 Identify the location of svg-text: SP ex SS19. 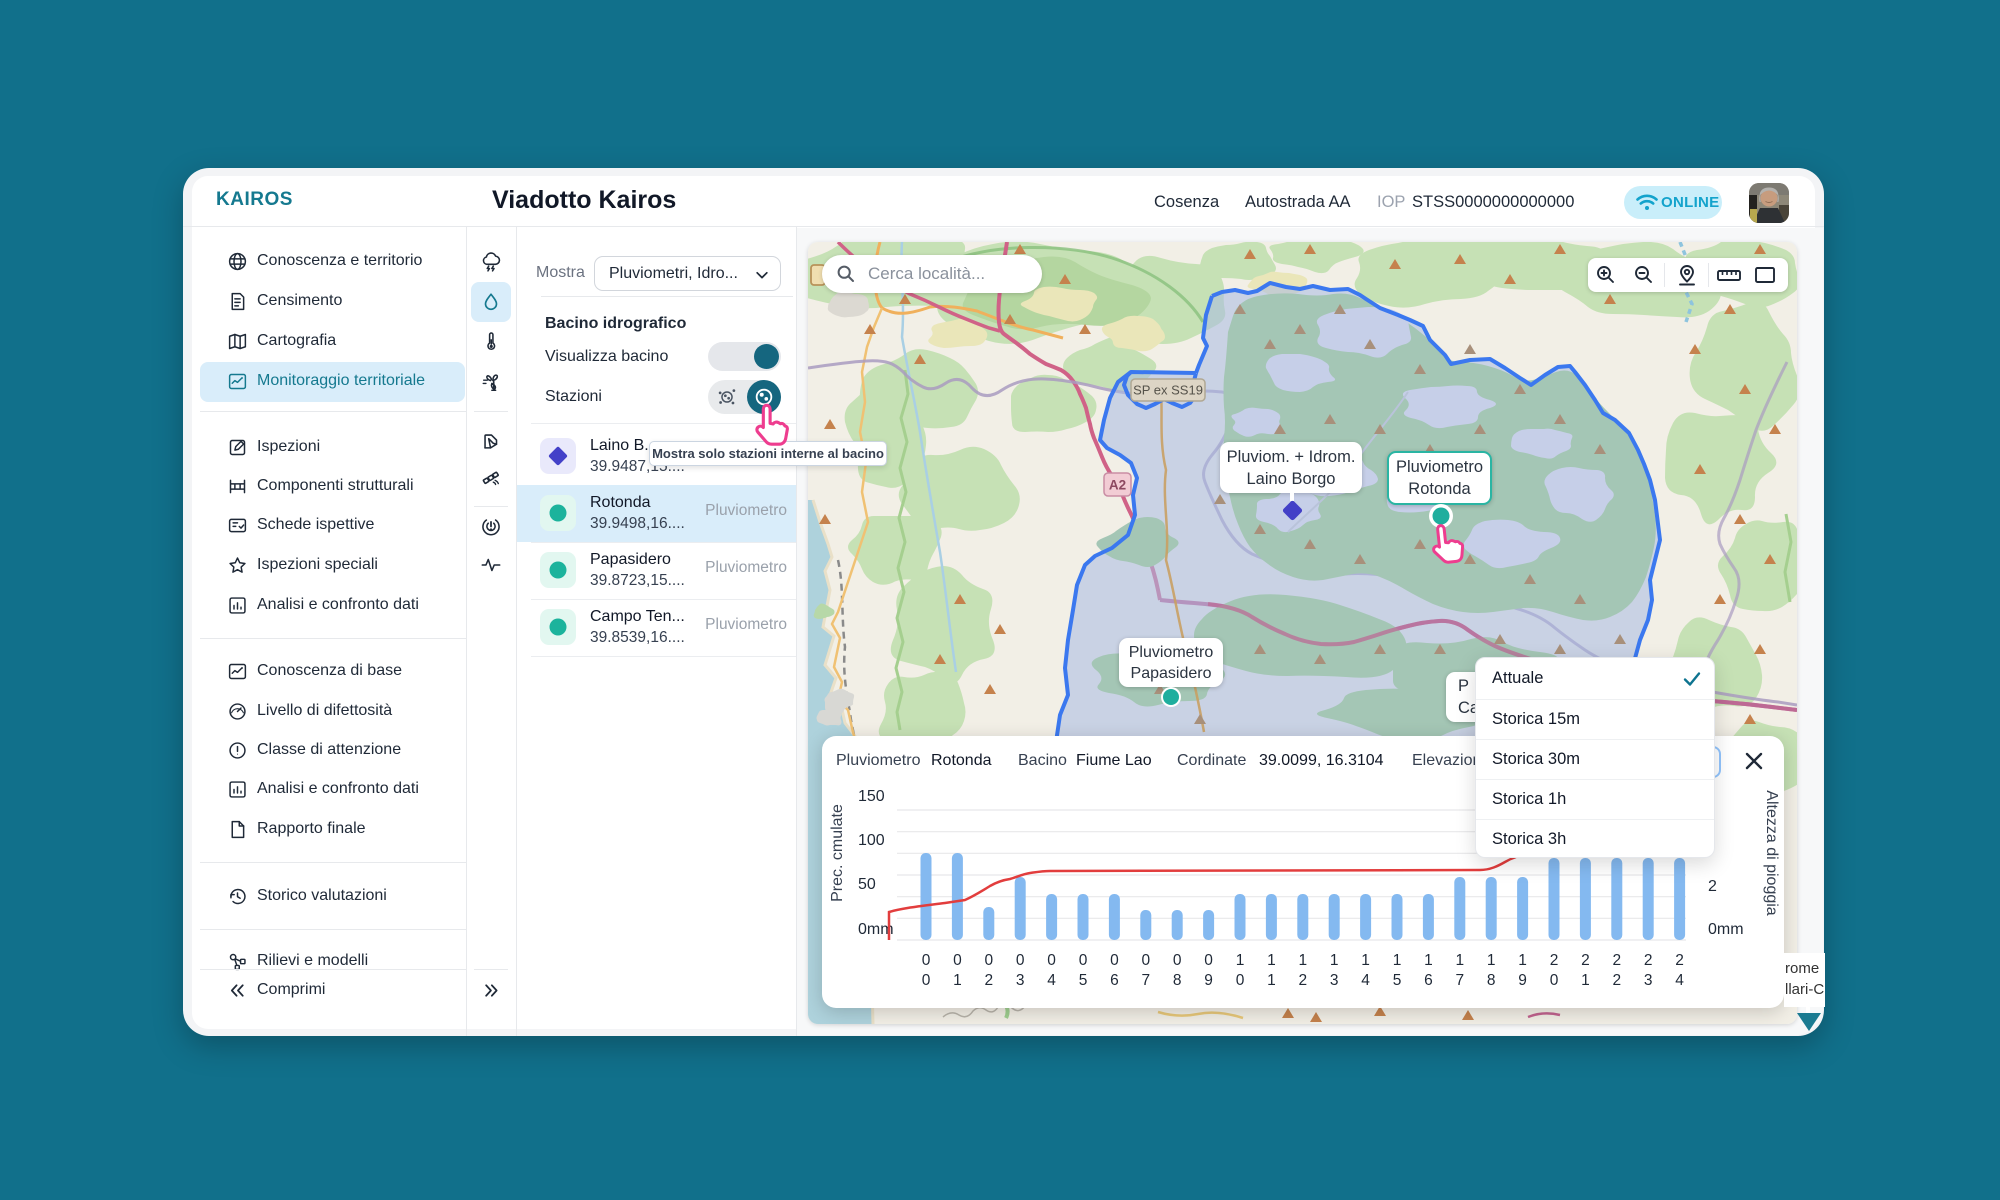
(1168, 390).